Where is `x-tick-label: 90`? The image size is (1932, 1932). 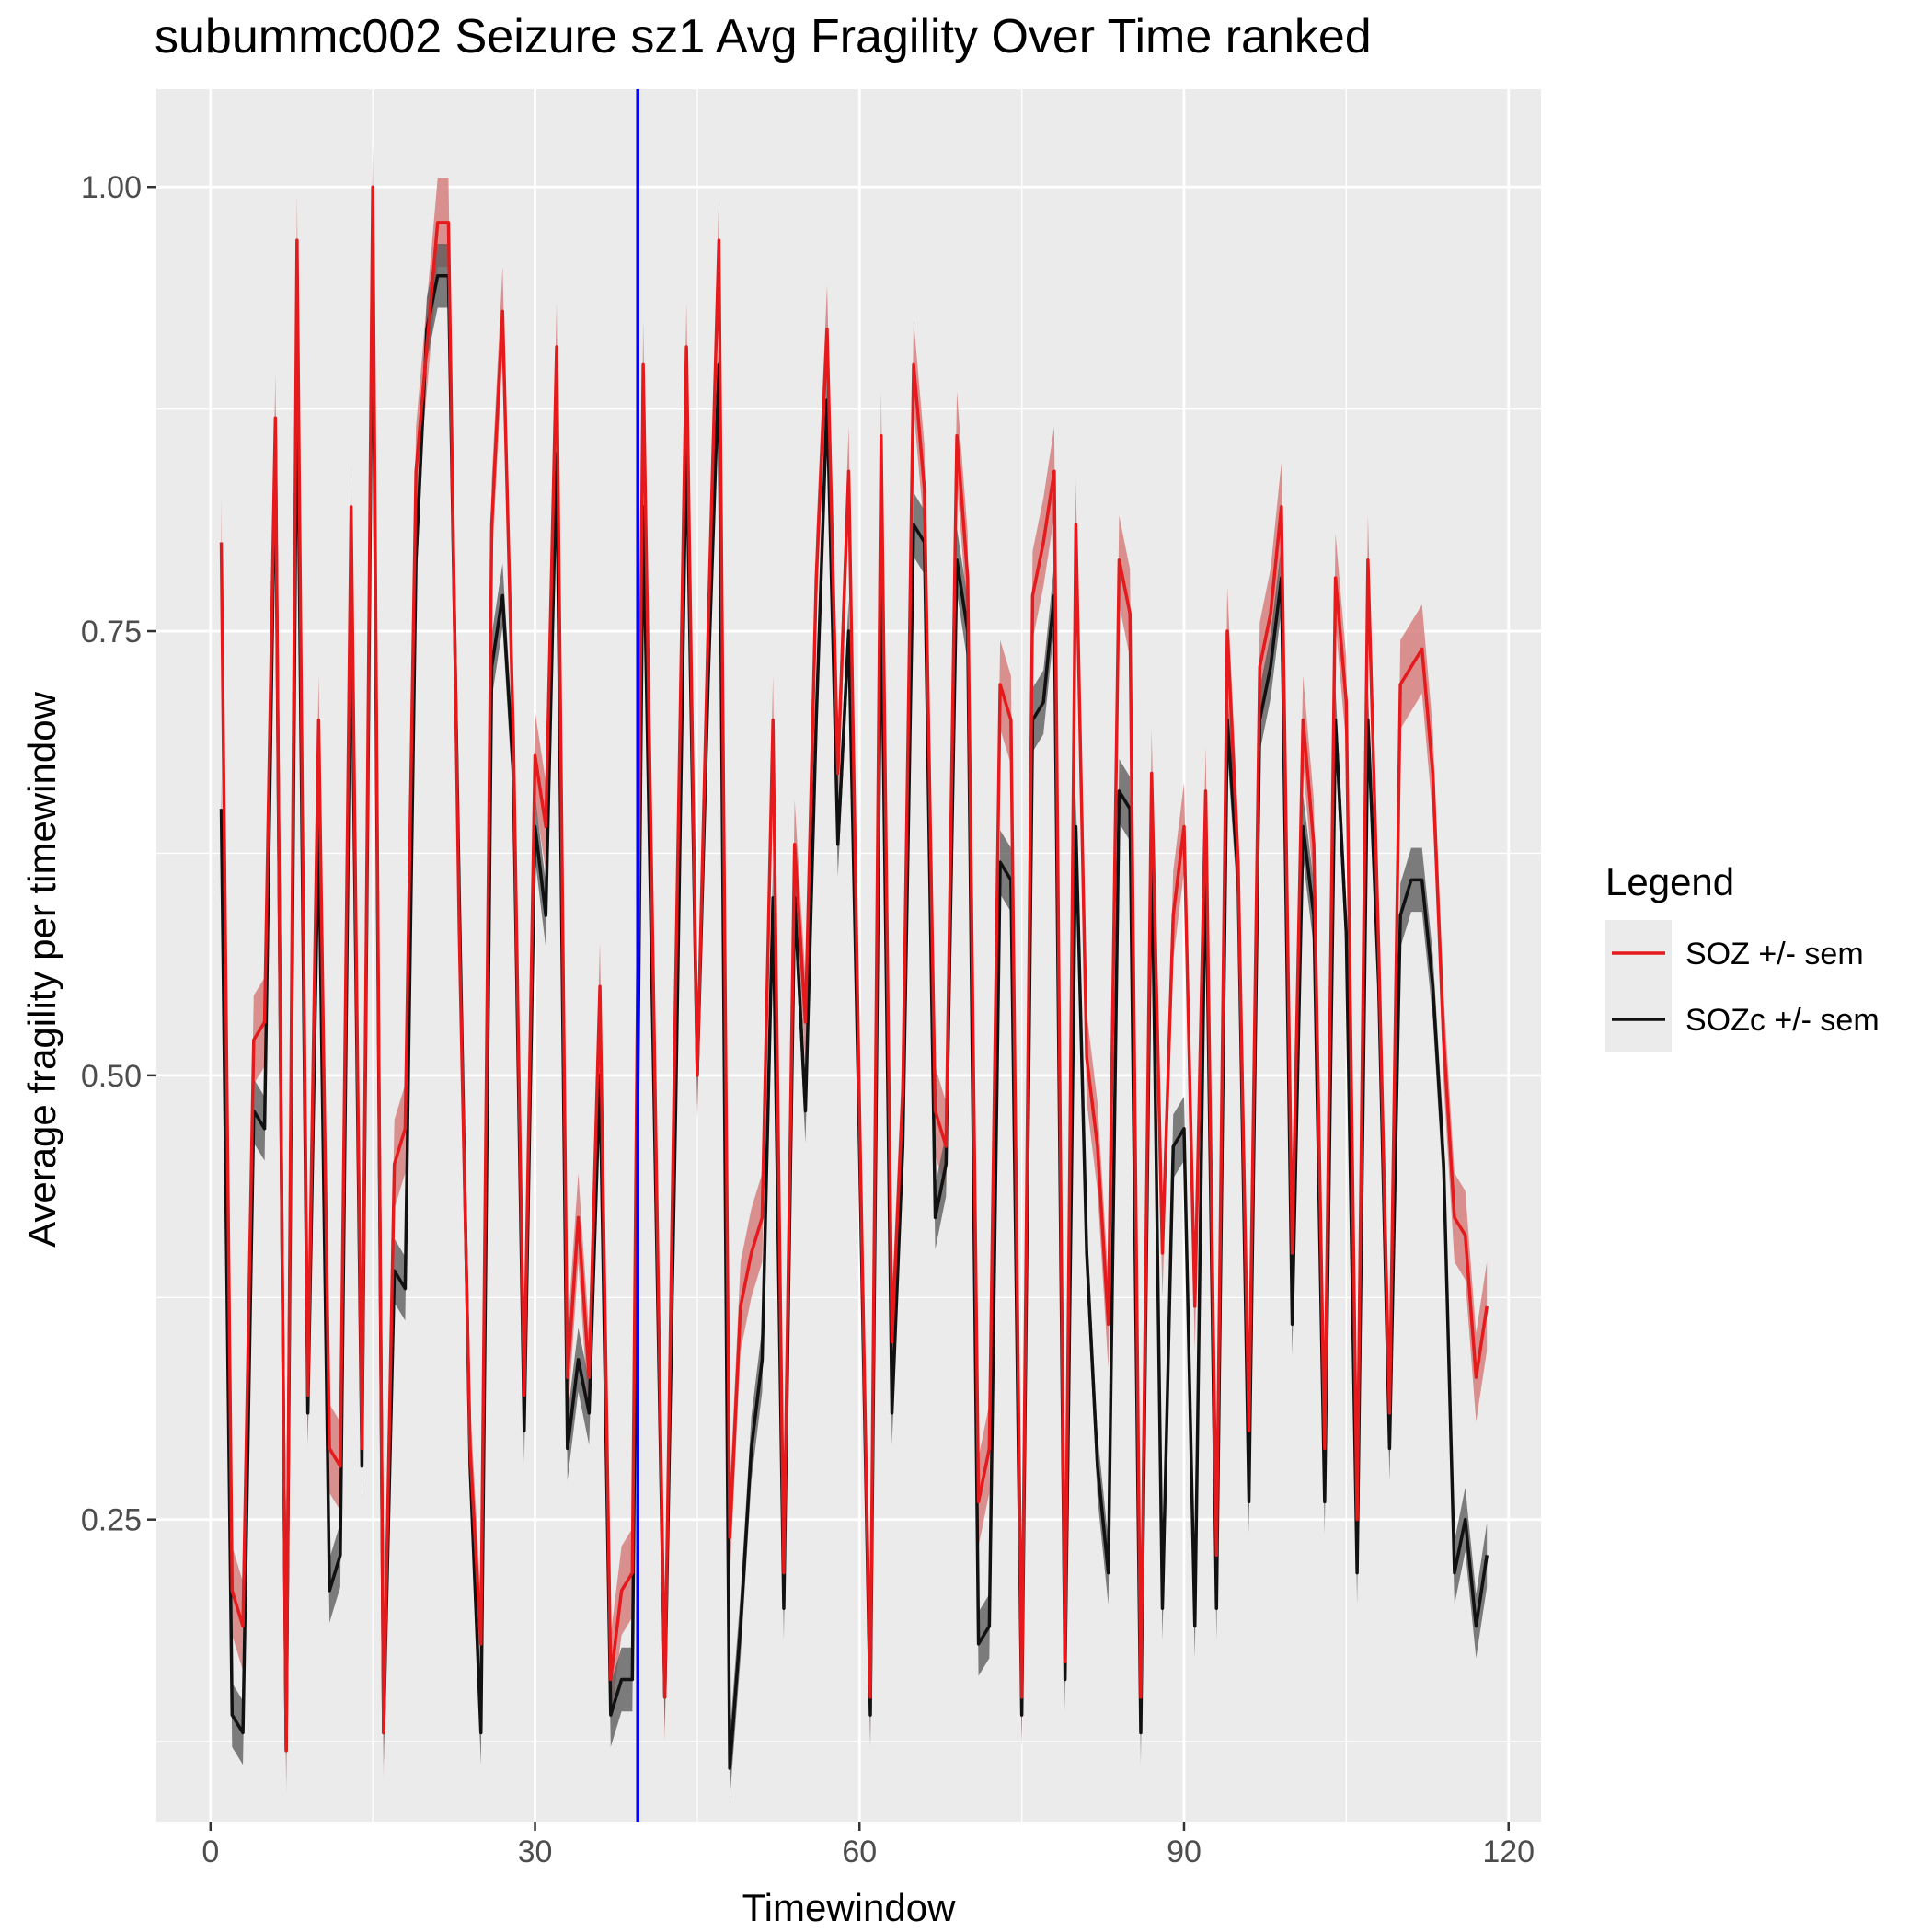 x-tick-label: 90 is located at coordinates (1184, 1851).